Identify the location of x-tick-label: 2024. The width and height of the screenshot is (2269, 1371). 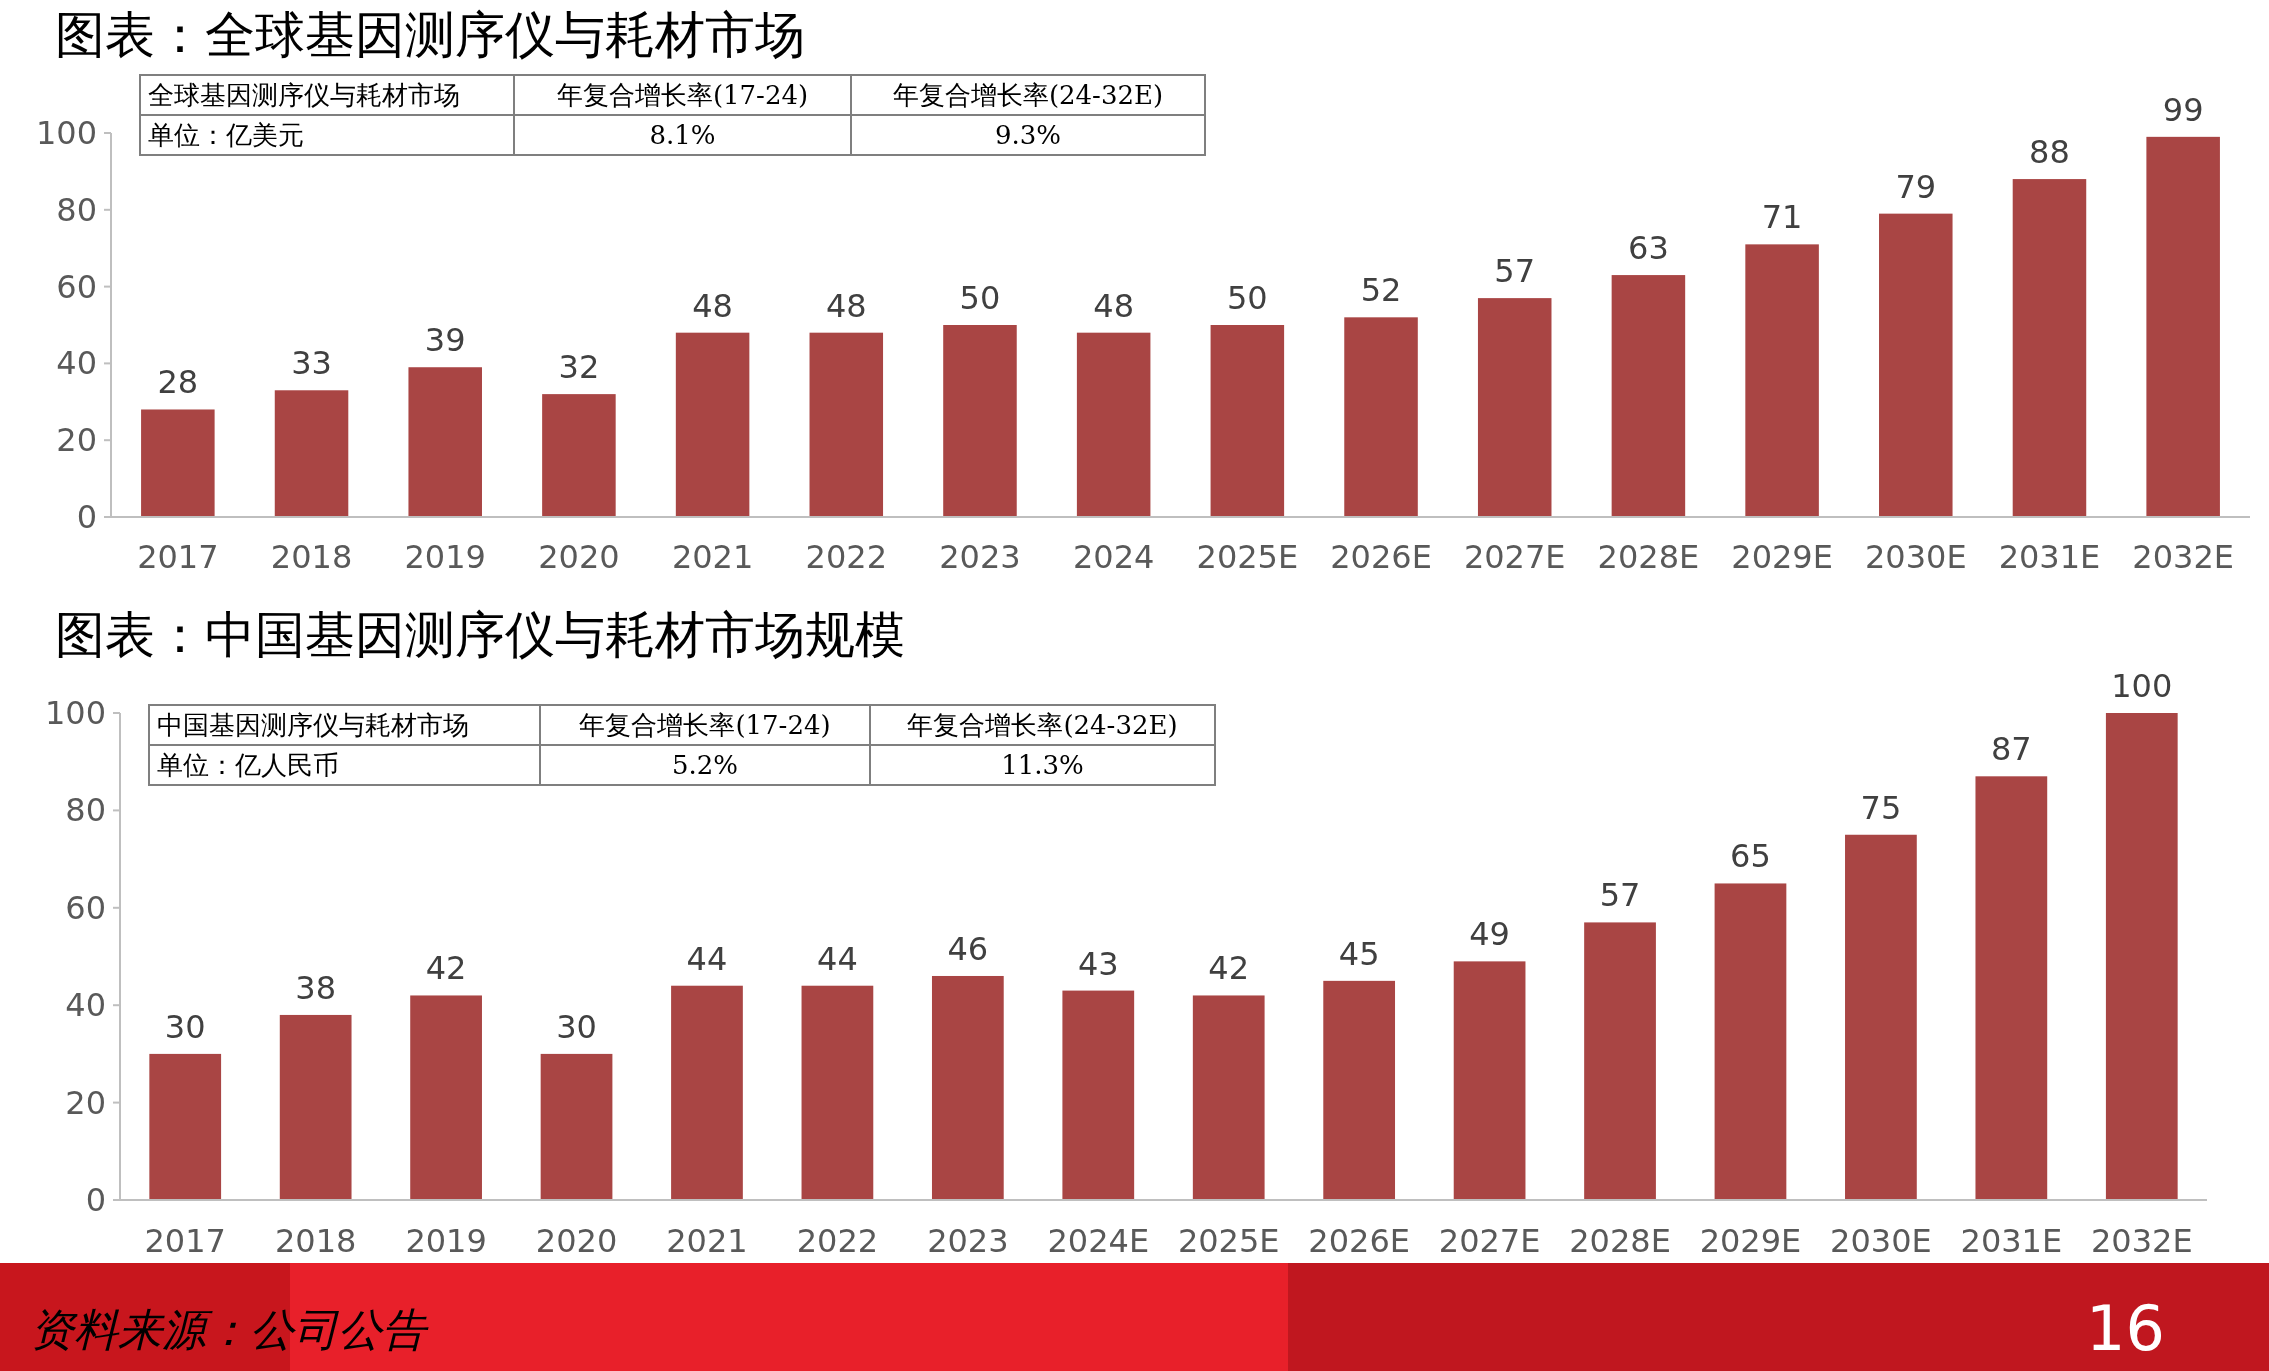
(1113, 557).